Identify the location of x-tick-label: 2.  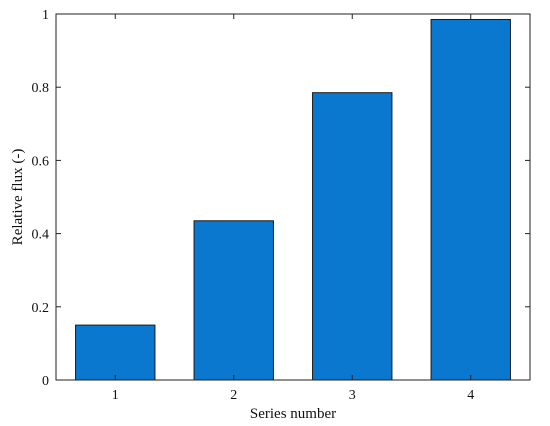
(233, 395).